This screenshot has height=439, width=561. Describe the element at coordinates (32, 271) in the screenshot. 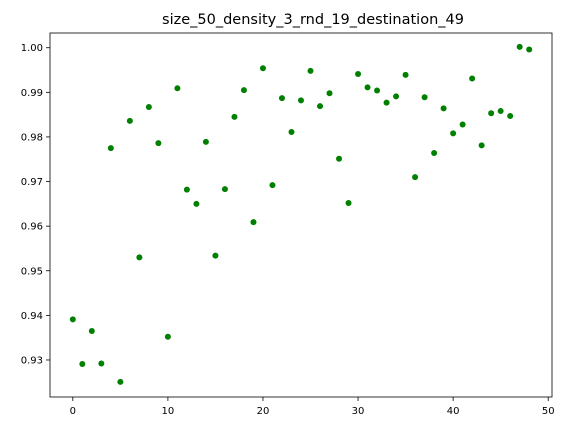

I see `y-tick-label: 0.95` at that location.